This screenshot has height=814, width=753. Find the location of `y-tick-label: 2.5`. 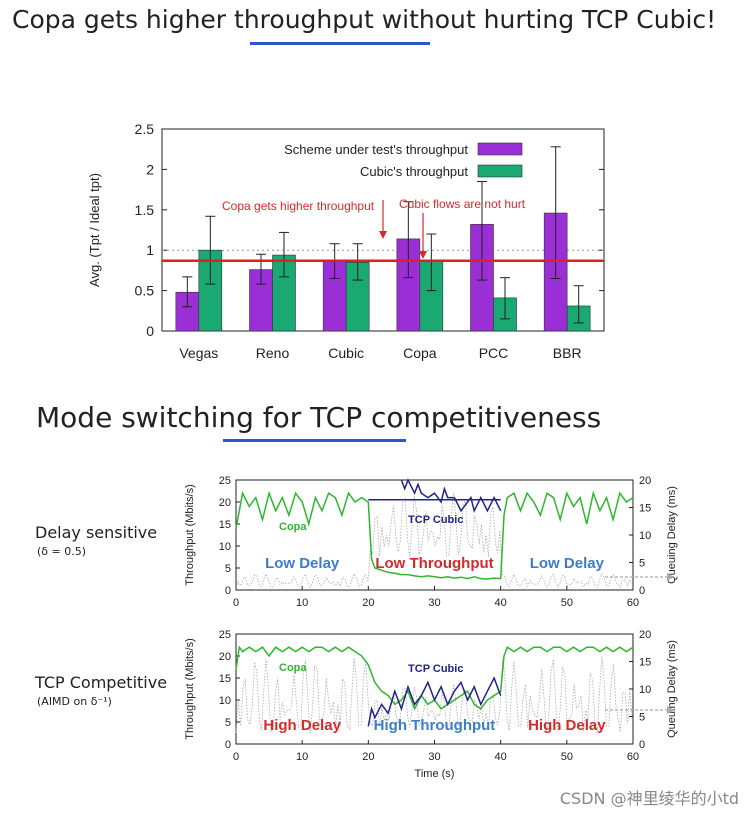

y-tick-label: 2.5 is located at coordinates (145, 129).